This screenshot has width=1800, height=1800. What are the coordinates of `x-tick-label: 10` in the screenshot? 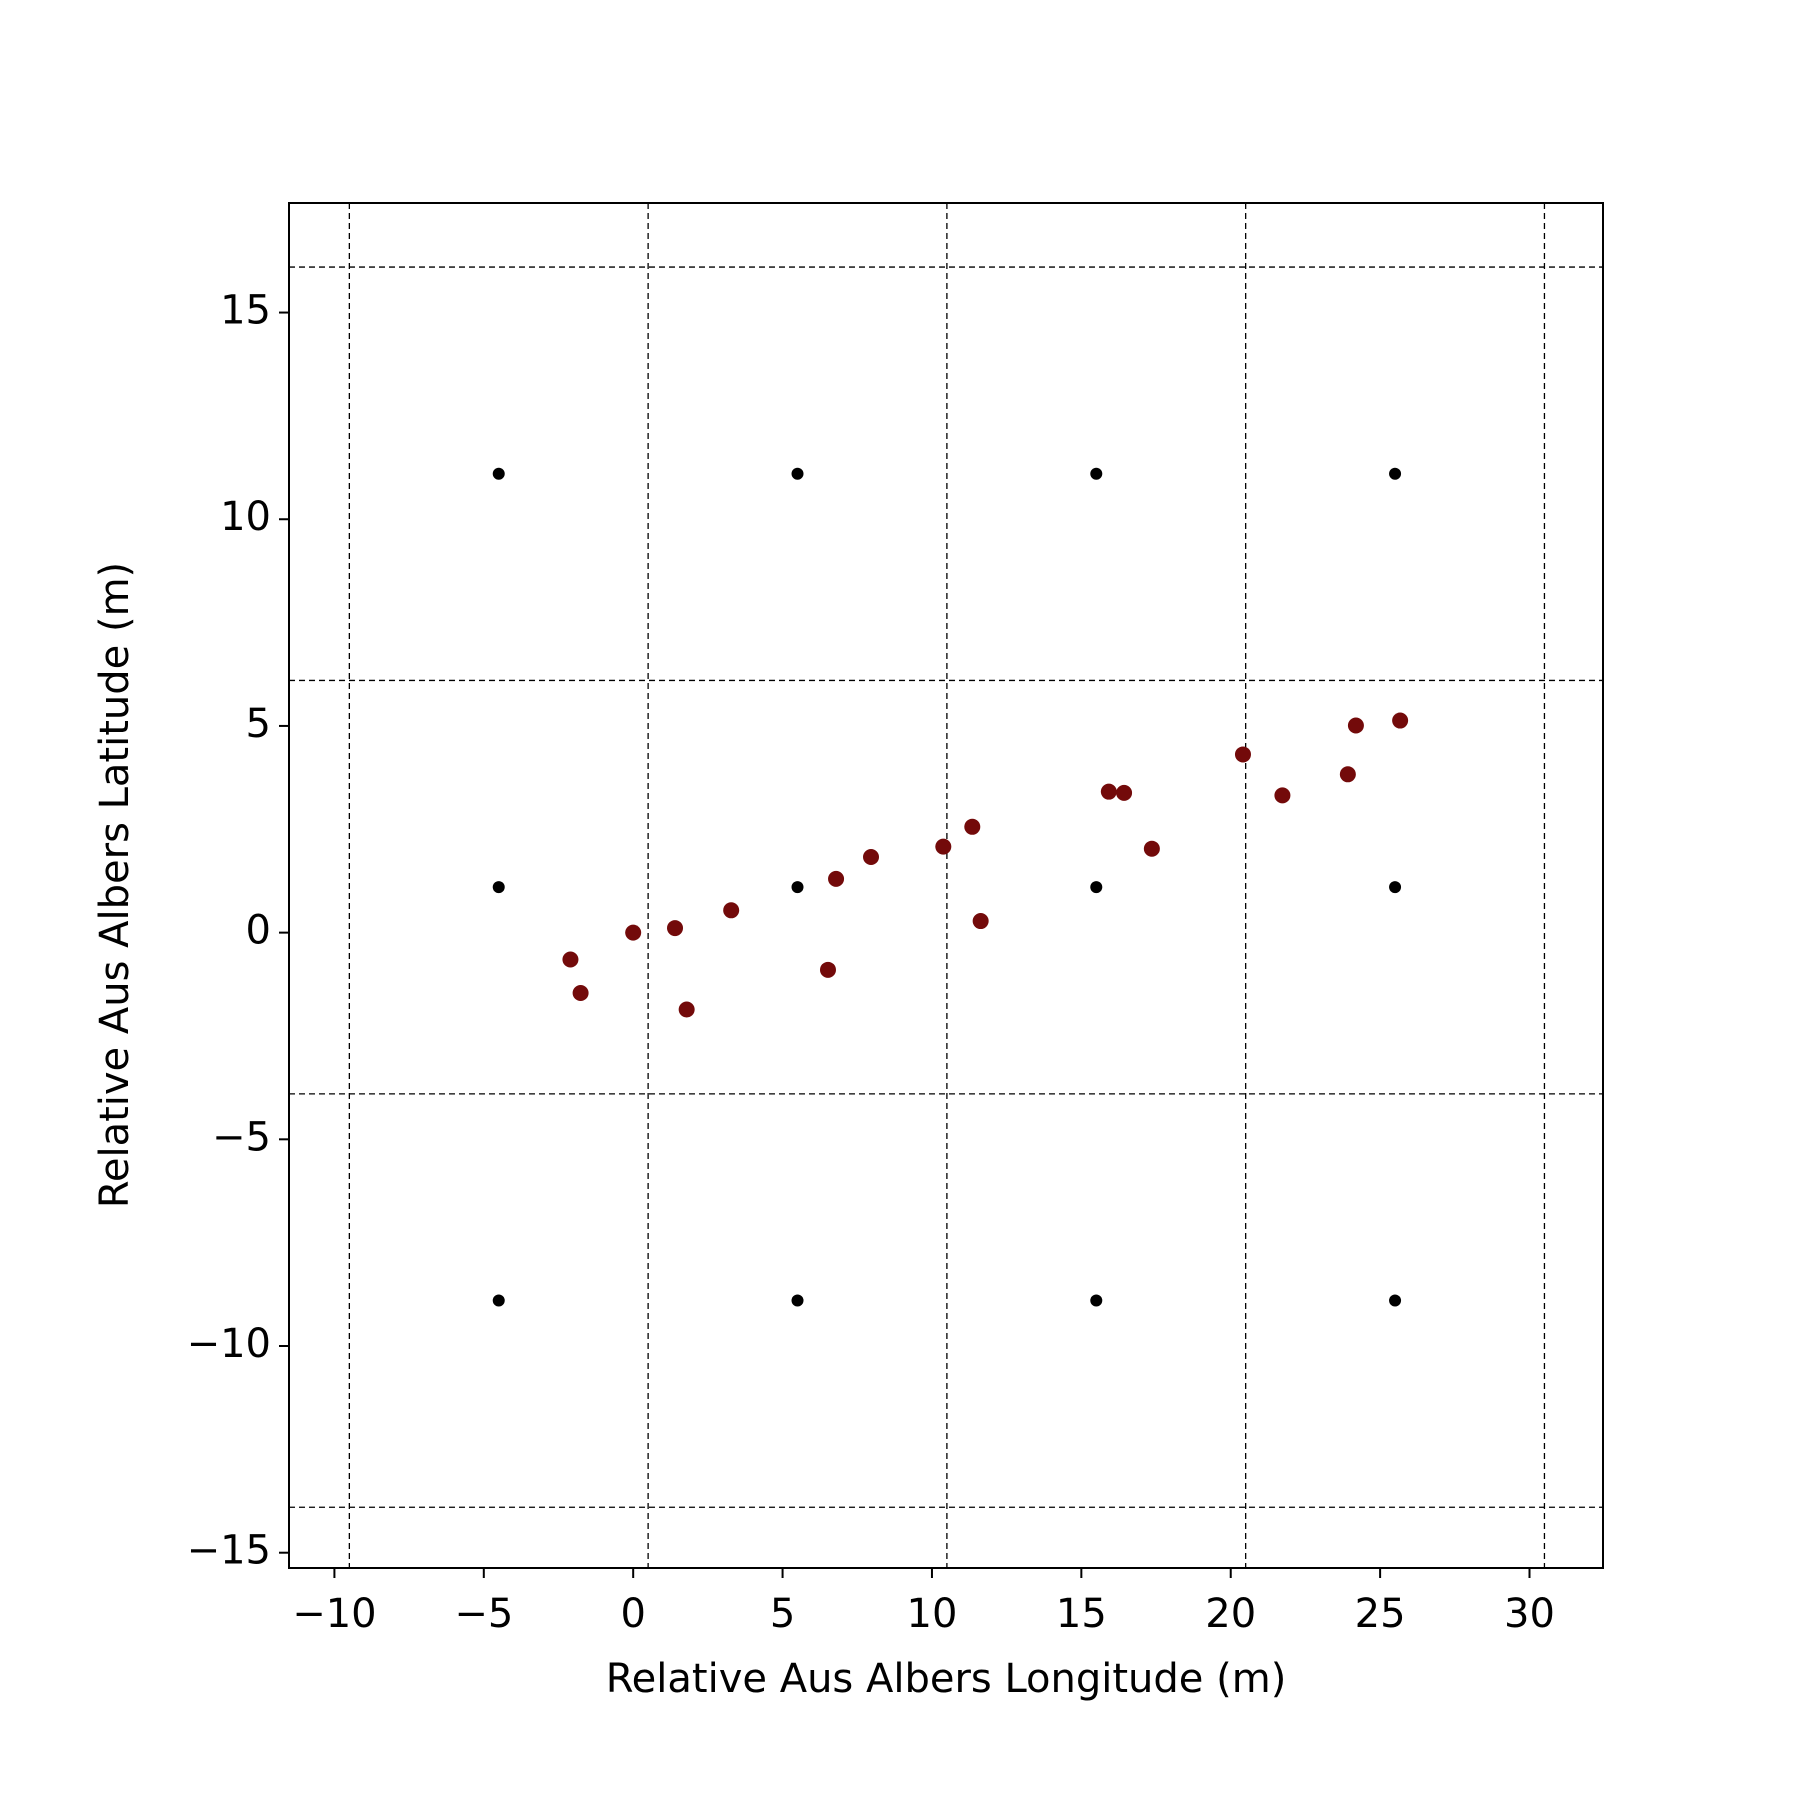 It's located at (932, 1614).